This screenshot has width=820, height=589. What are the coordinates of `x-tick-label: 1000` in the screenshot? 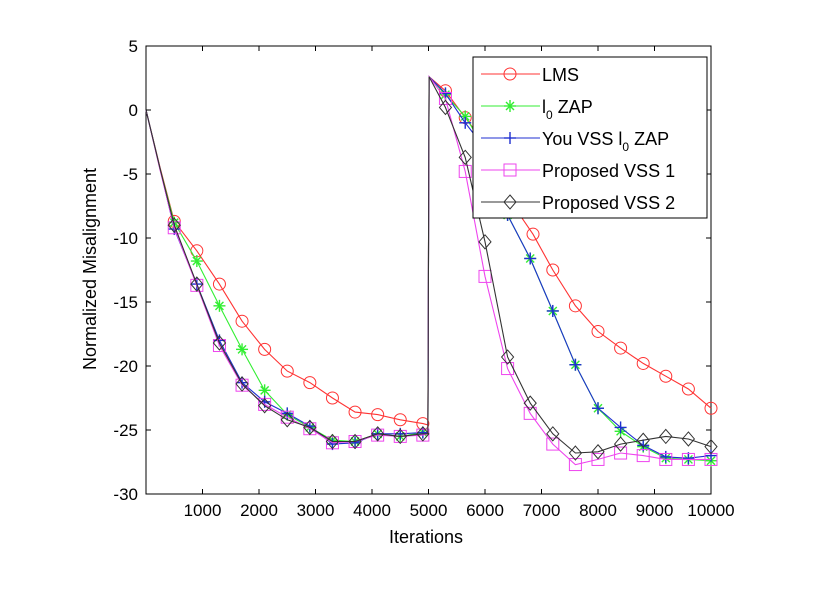 It's located at (203, 510).